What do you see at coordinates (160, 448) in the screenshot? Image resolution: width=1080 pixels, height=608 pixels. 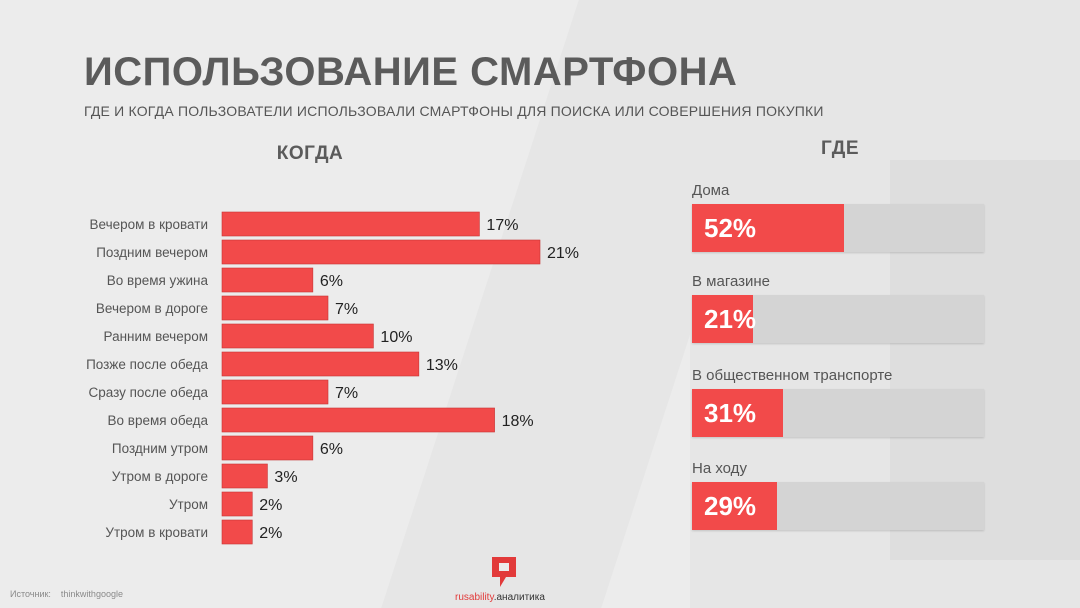 I see `when-category-label: Поздним утром` at bounding box center [160, 448].